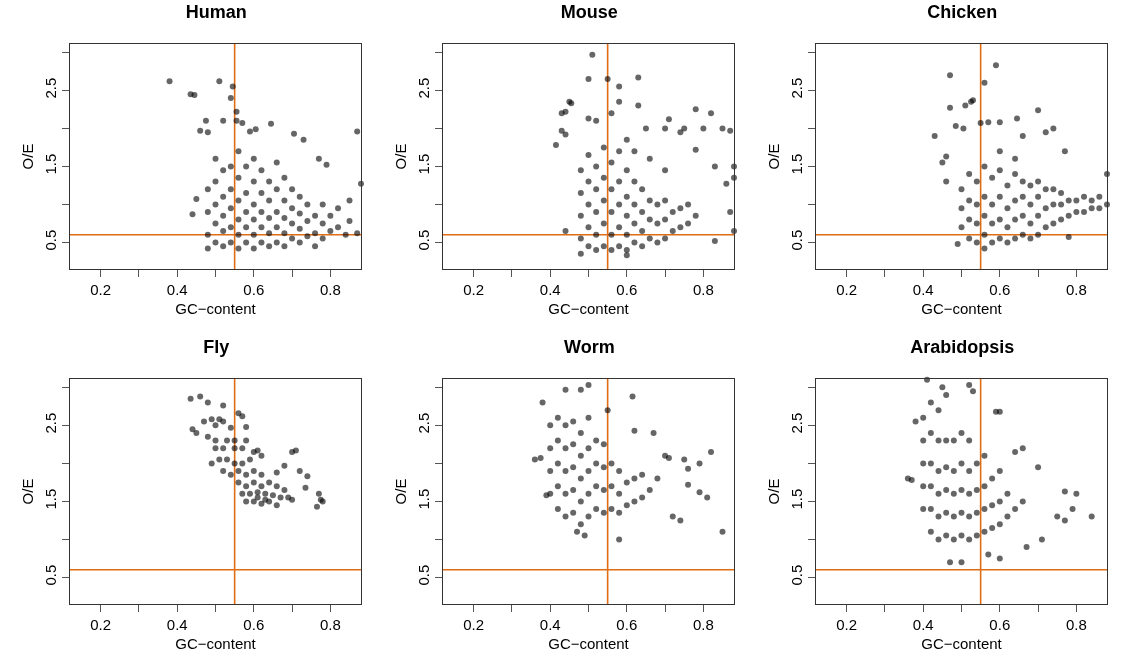 Image resolution: width=1121 pixels, height=670 pixels. What do you see at coordinates (962, 11) in the screenshot?
I see `chart-title: Chicken` at bounding box center [962, 11].